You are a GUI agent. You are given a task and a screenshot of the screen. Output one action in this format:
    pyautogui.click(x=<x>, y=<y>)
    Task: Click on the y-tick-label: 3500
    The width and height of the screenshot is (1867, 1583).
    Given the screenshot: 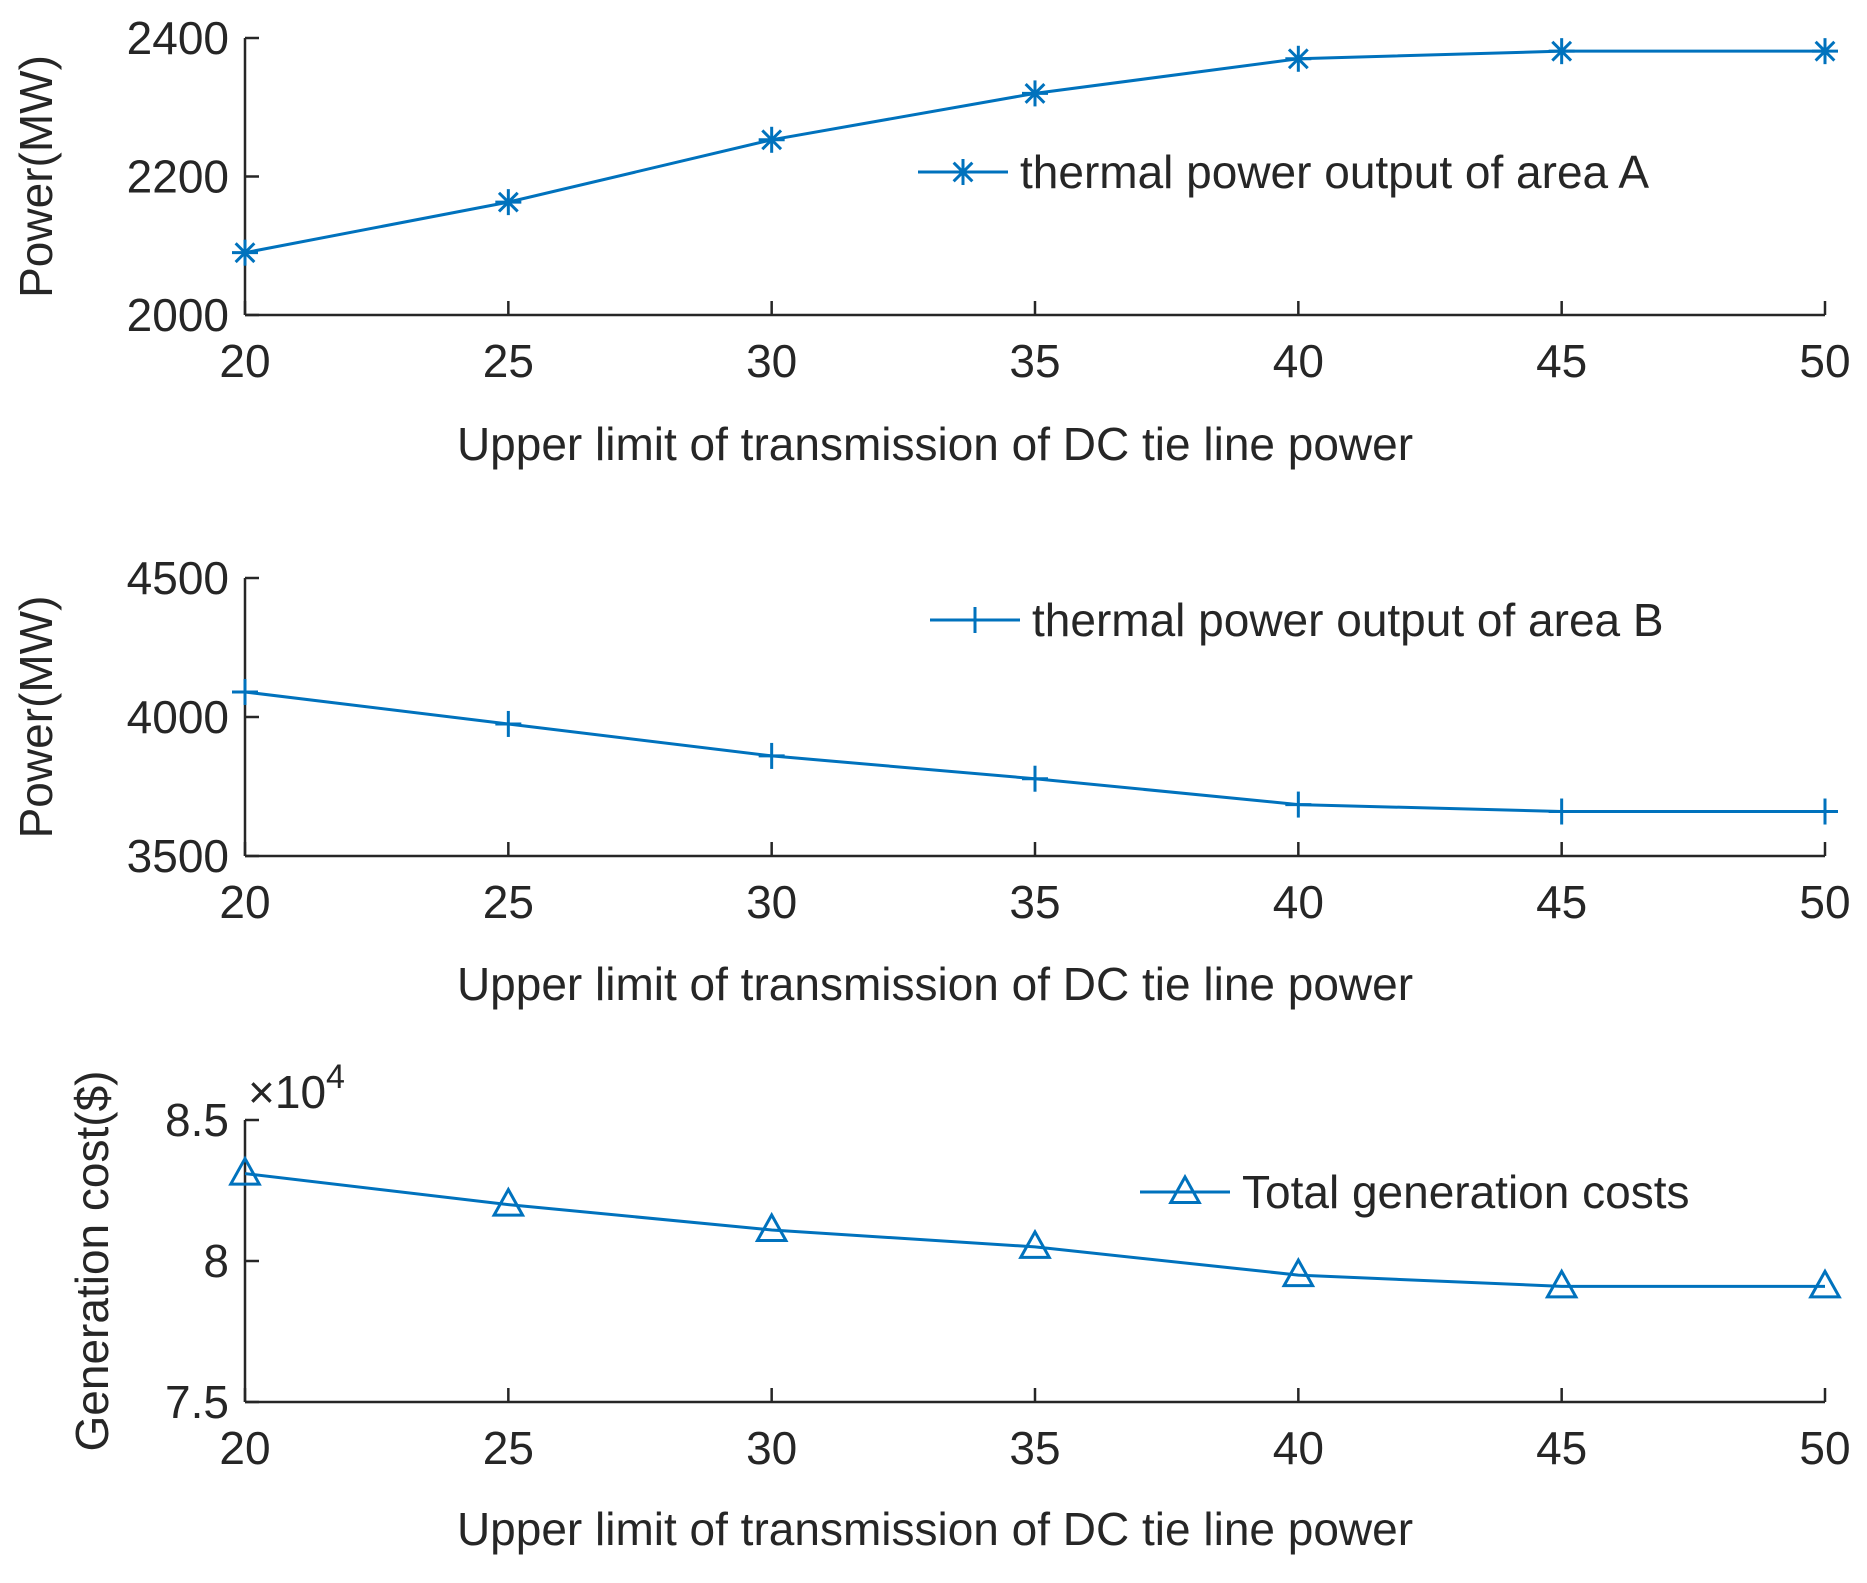 What is the action you would take?
    pyautogui.click(x=178, y=856)
    